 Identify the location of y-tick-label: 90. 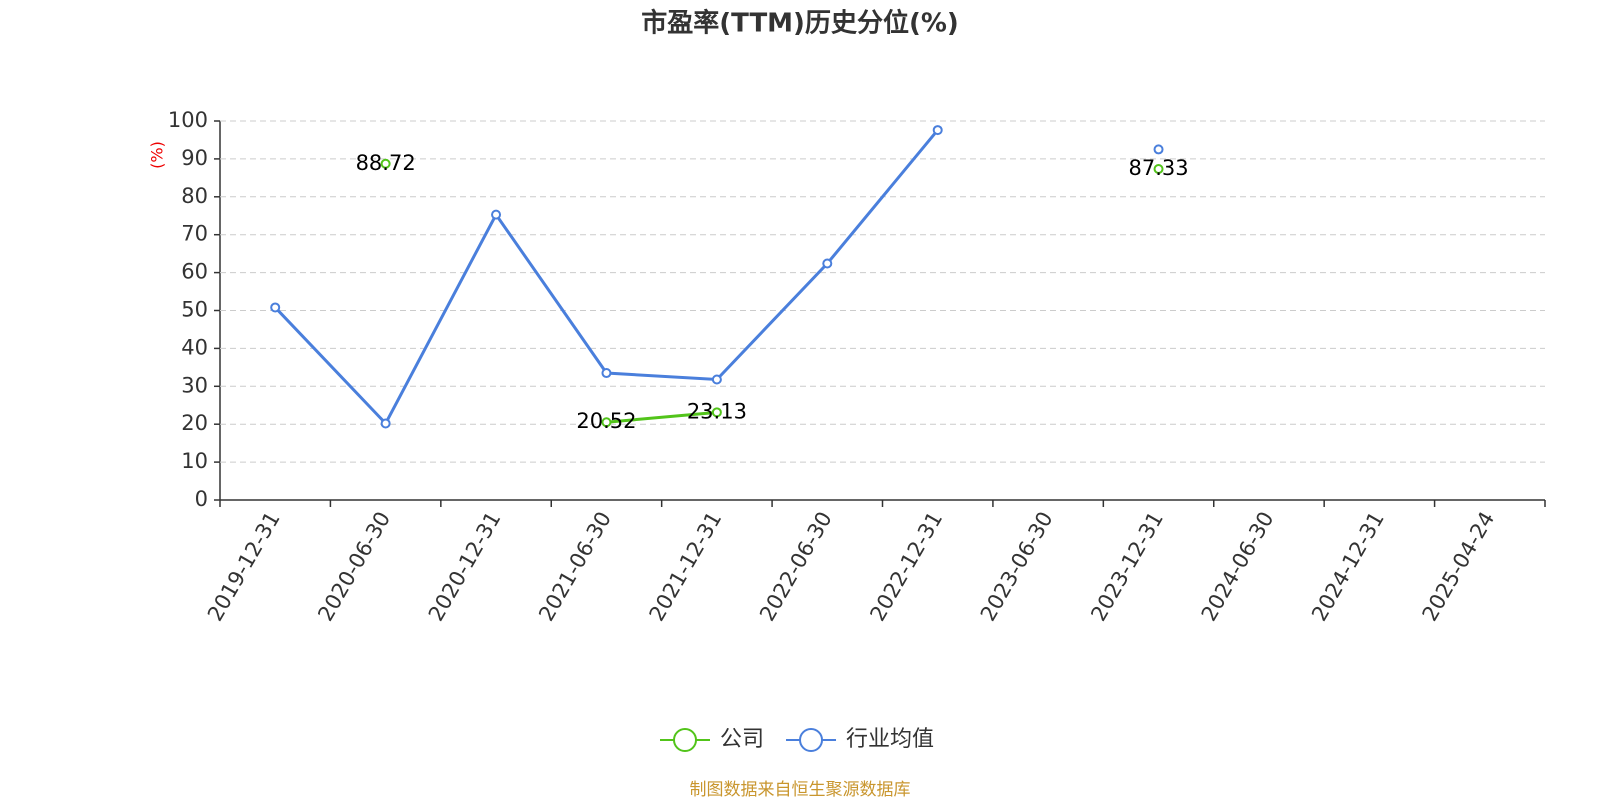
(194, 158).